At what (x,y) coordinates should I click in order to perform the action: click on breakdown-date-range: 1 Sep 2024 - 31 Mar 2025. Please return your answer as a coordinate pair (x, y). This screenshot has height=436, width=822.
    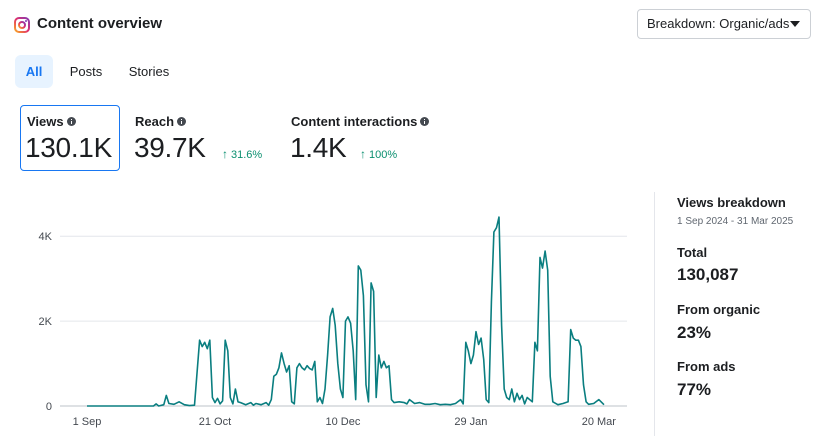
    Looking at the image, I should click on (735, 221).